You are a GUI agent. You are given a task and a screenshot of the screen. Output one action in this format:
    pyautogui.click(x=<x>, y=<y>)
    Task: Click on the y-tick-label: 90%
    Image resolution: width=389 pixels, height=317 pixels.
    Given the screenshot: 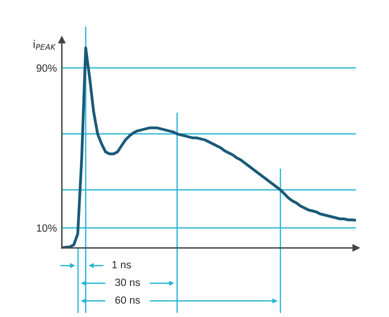 What is the action you would take?
    pyautogui.click(x=46, y=68)
    